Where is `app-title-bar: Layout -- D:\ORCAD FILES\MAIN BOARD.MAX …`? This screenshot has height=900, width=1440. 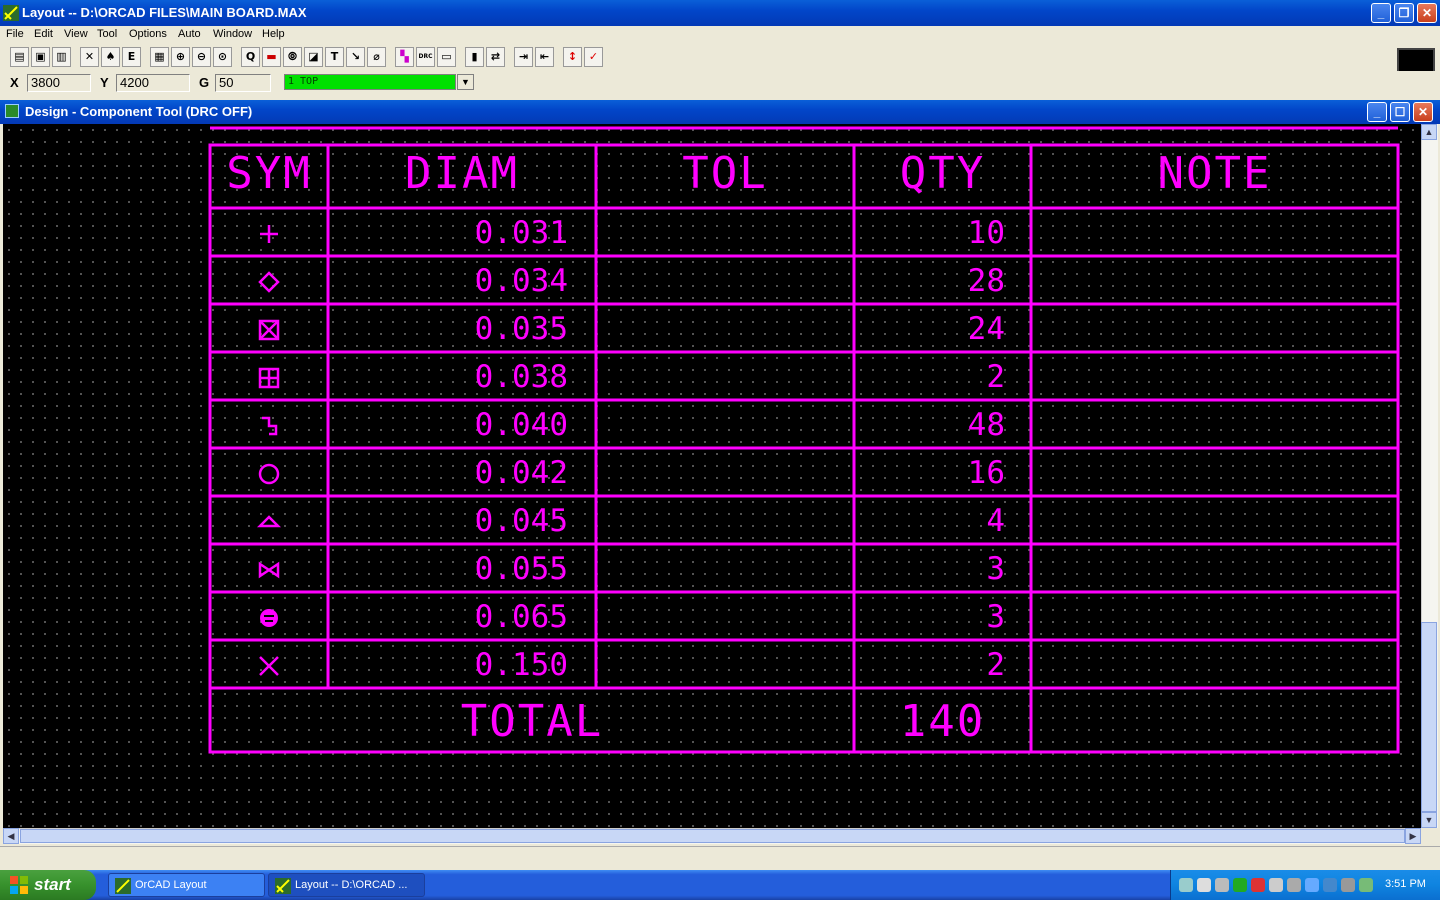 app-title-bar: Layout -- D:\ORCAD FILES\MAIN BOARD.MAX … is located at coordinates (720, 13).